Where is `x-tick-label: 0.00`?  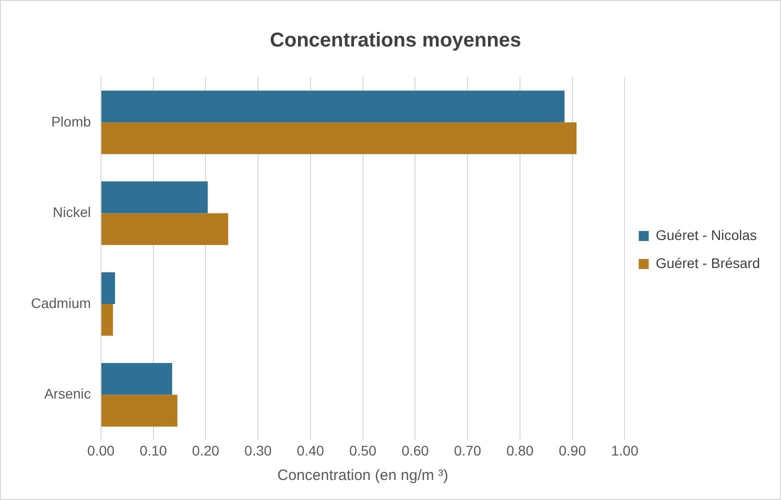
x-tick-label: 0.00 is located at coordinates (101, 450).